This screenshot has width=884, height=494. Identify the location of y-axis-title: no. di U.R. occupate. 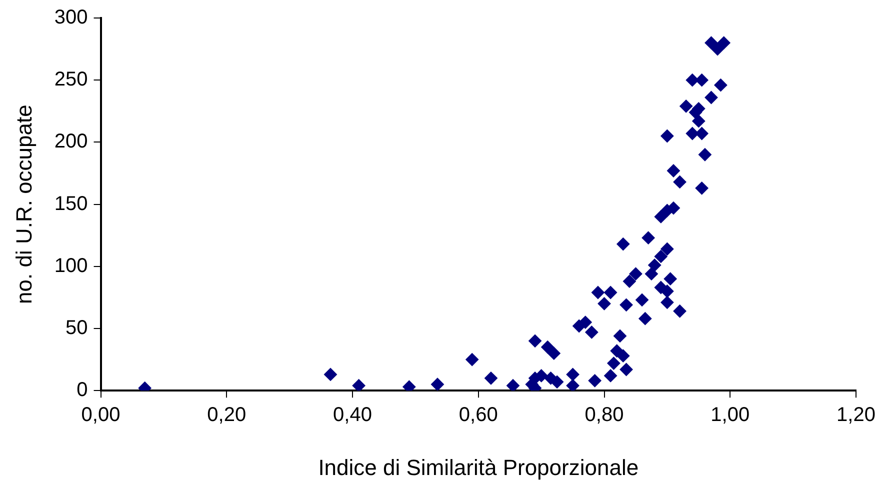
(23, 204).